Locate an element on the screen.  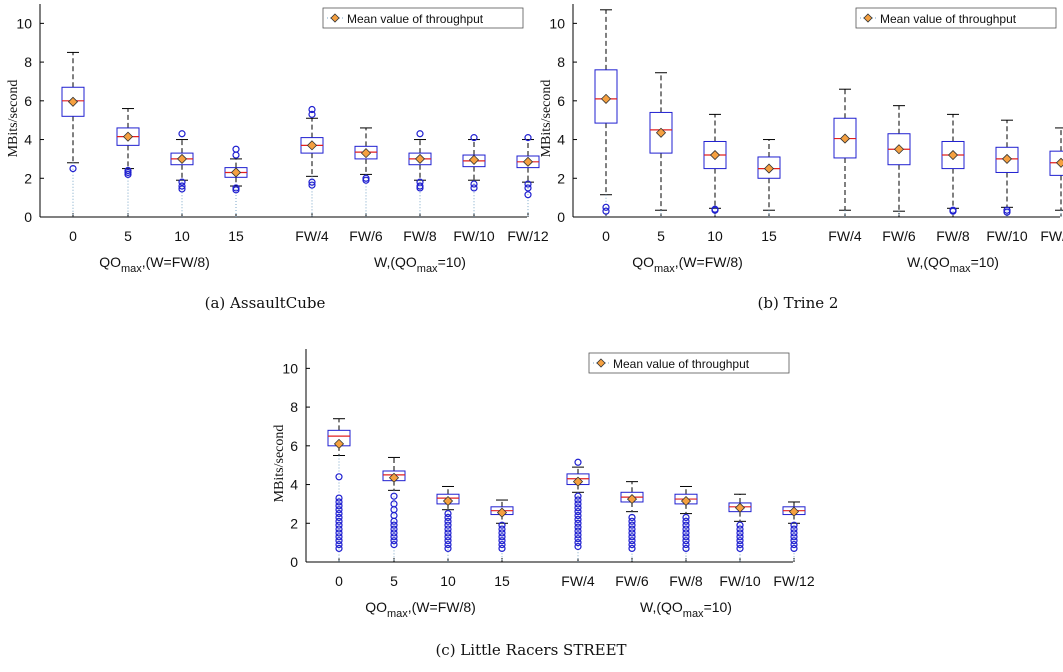
x-tick-label: FW/8 is located at coordinates (420, 236).